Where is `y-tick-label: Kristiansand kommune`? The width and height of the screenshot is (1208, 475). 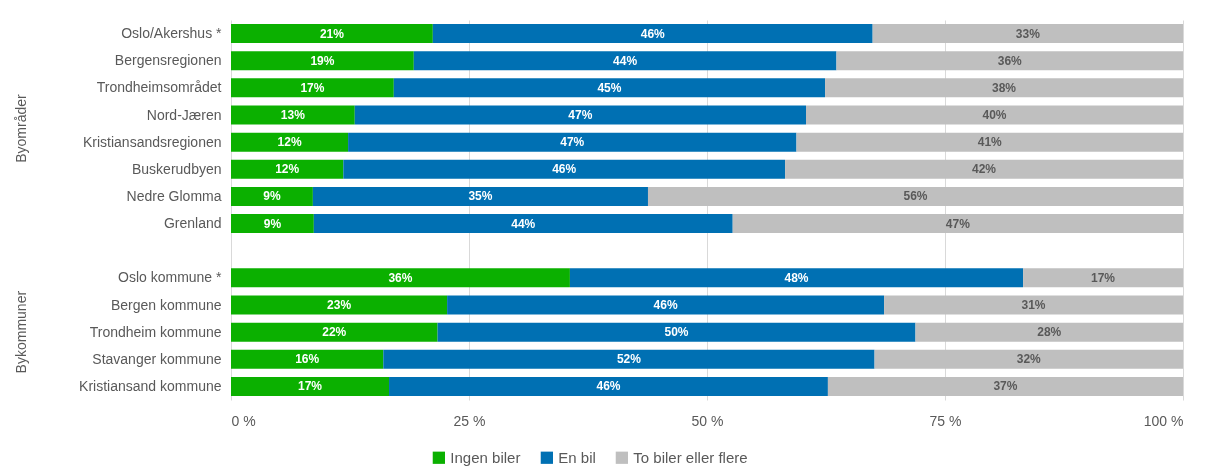 y-tick-label: Kristiansand kommune is located at coordinates (150, 385).